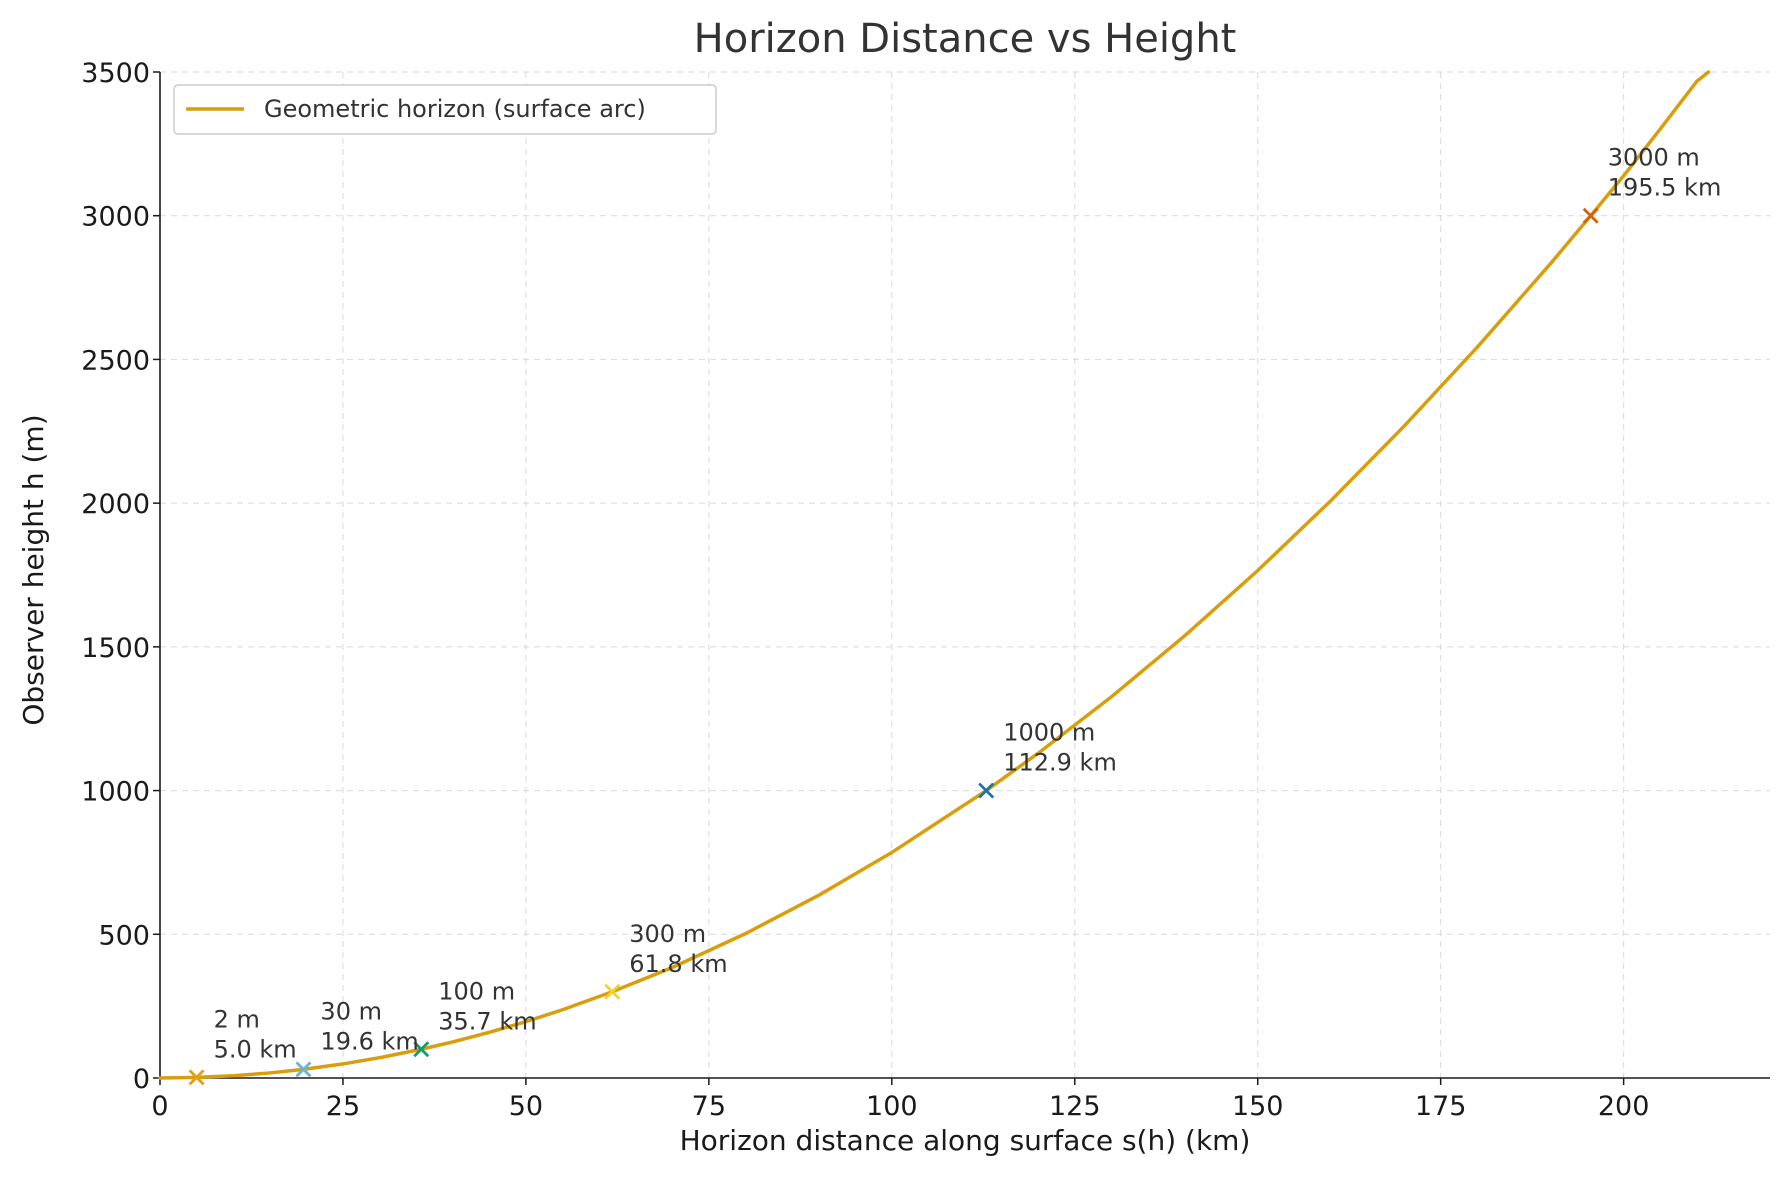 The image size is (1779, 1180). I want to click on x-tick-label: 100, so click(892, 1106).